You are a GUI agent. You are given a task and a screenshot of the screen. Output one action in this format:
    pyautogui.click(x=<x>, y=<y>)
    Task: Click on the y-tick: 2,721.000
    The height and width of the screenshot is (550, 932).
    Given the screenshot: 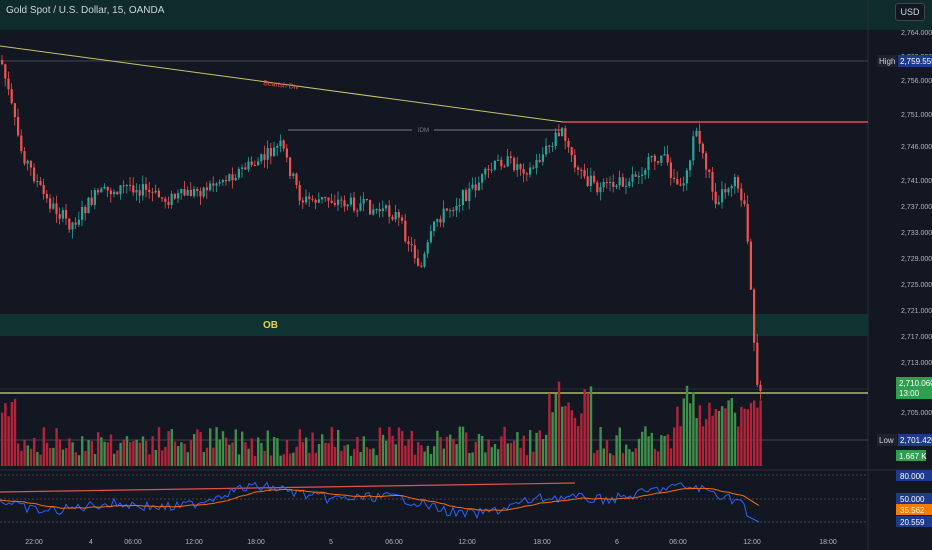 What is the action you would take?
    pyautogui.click(x=916, y=311)
    